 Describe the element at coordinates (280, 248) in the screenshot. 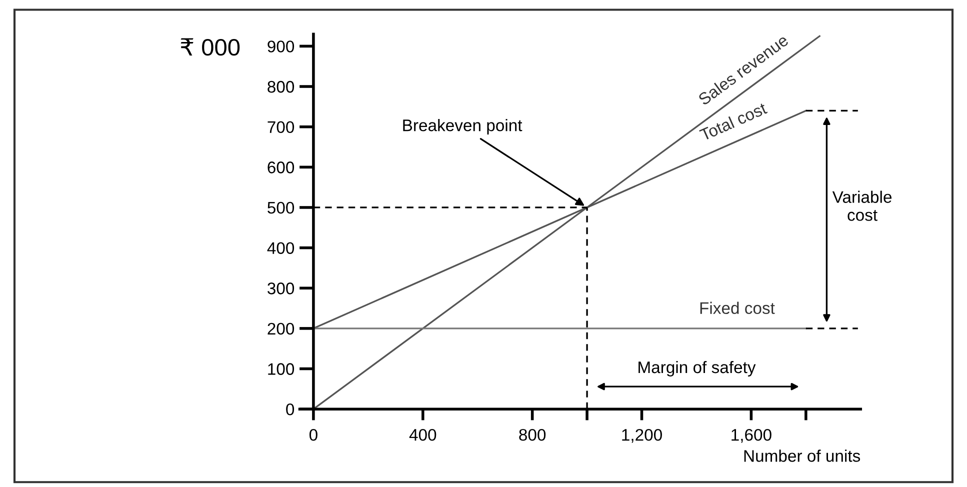

I see `y-tick-label: 400` at that location.